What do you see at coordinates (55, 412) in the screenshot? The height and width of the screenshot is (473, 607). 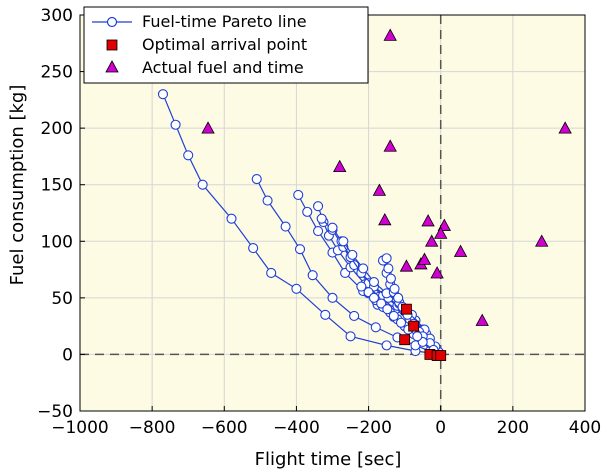 I see `y-tick-label: −50` at bounding box center [55, 412].